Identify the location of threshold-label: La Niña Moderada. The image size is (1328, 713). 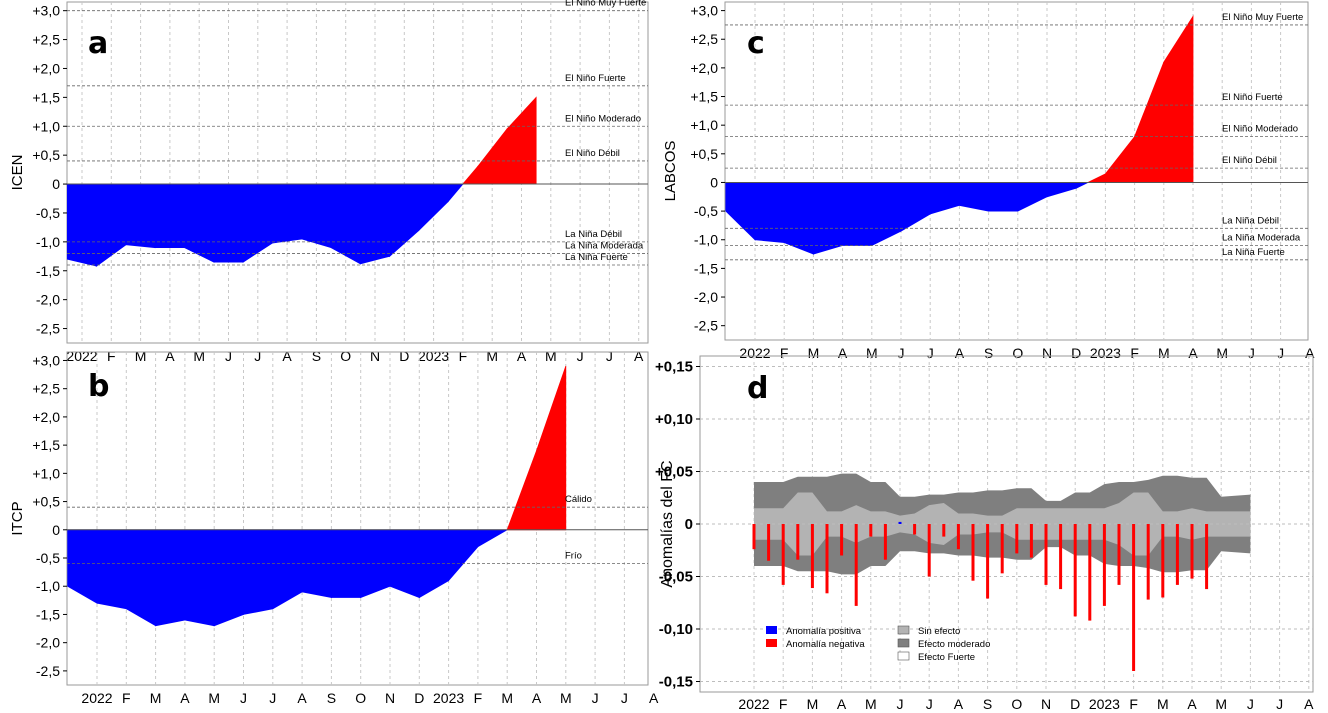
(604, 245).